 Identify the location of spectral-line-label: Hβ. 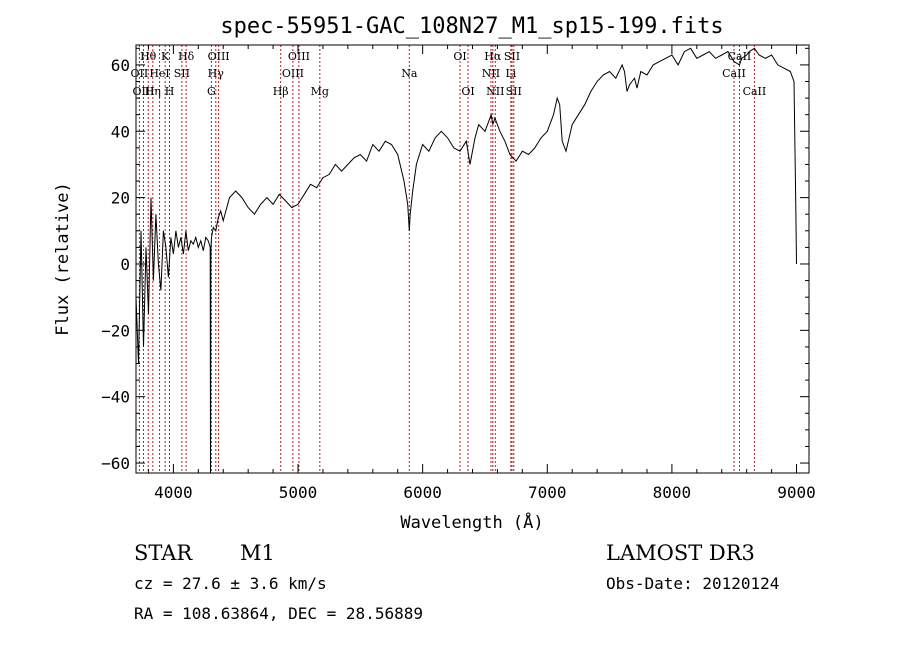
(281, 91).